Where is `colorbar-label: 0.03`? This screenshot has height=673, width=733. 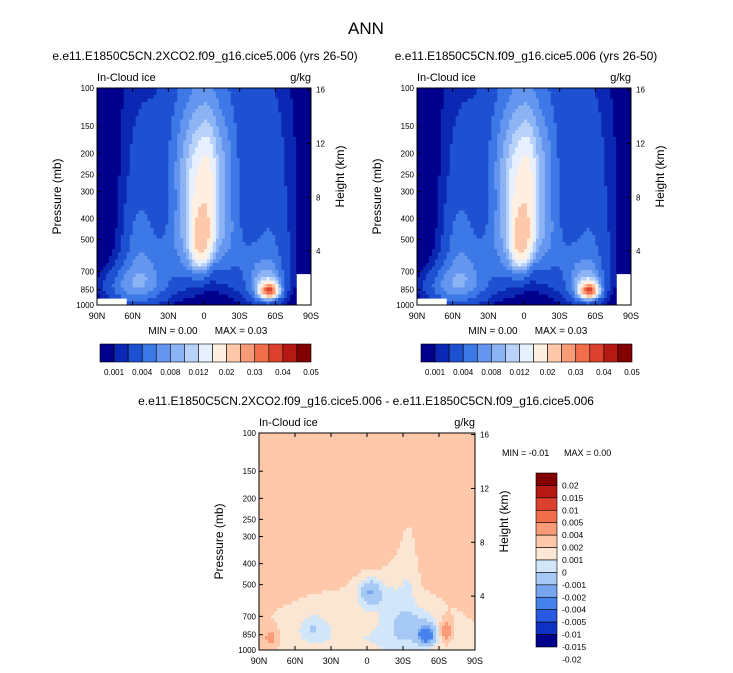 colorbar-label: 0.03 is located at coordinates (255, 372).